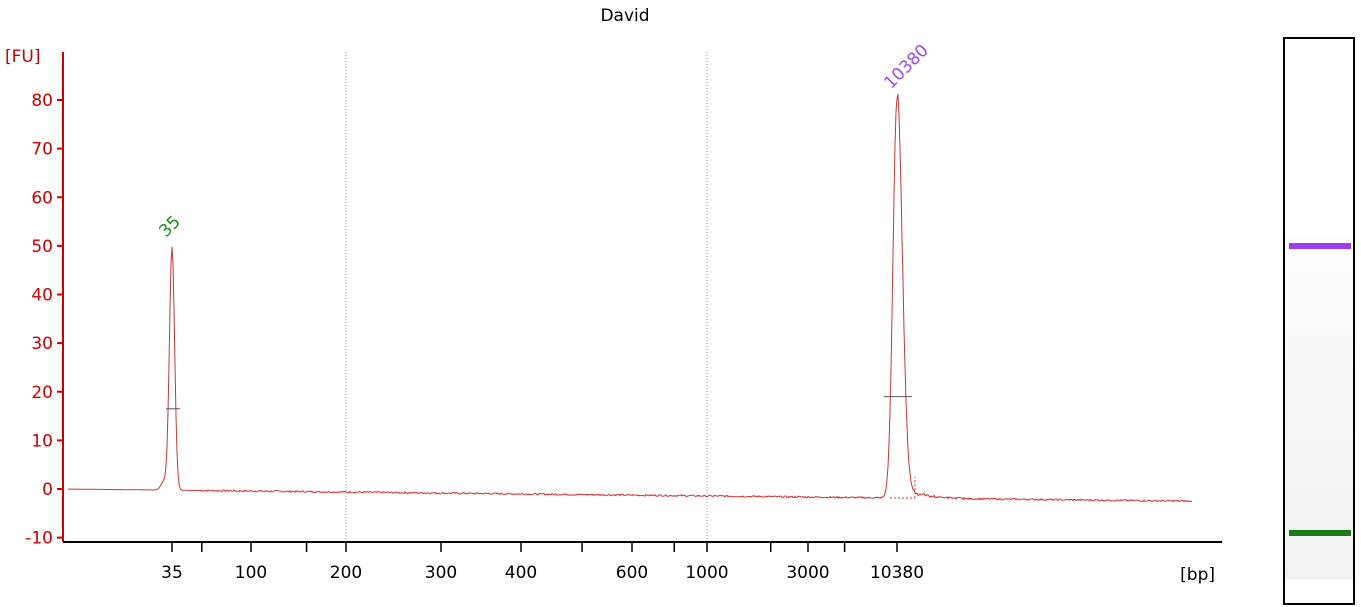 The image size is (1361, 607). I want to click on y-axis-label: [FU], so click(23, 57).